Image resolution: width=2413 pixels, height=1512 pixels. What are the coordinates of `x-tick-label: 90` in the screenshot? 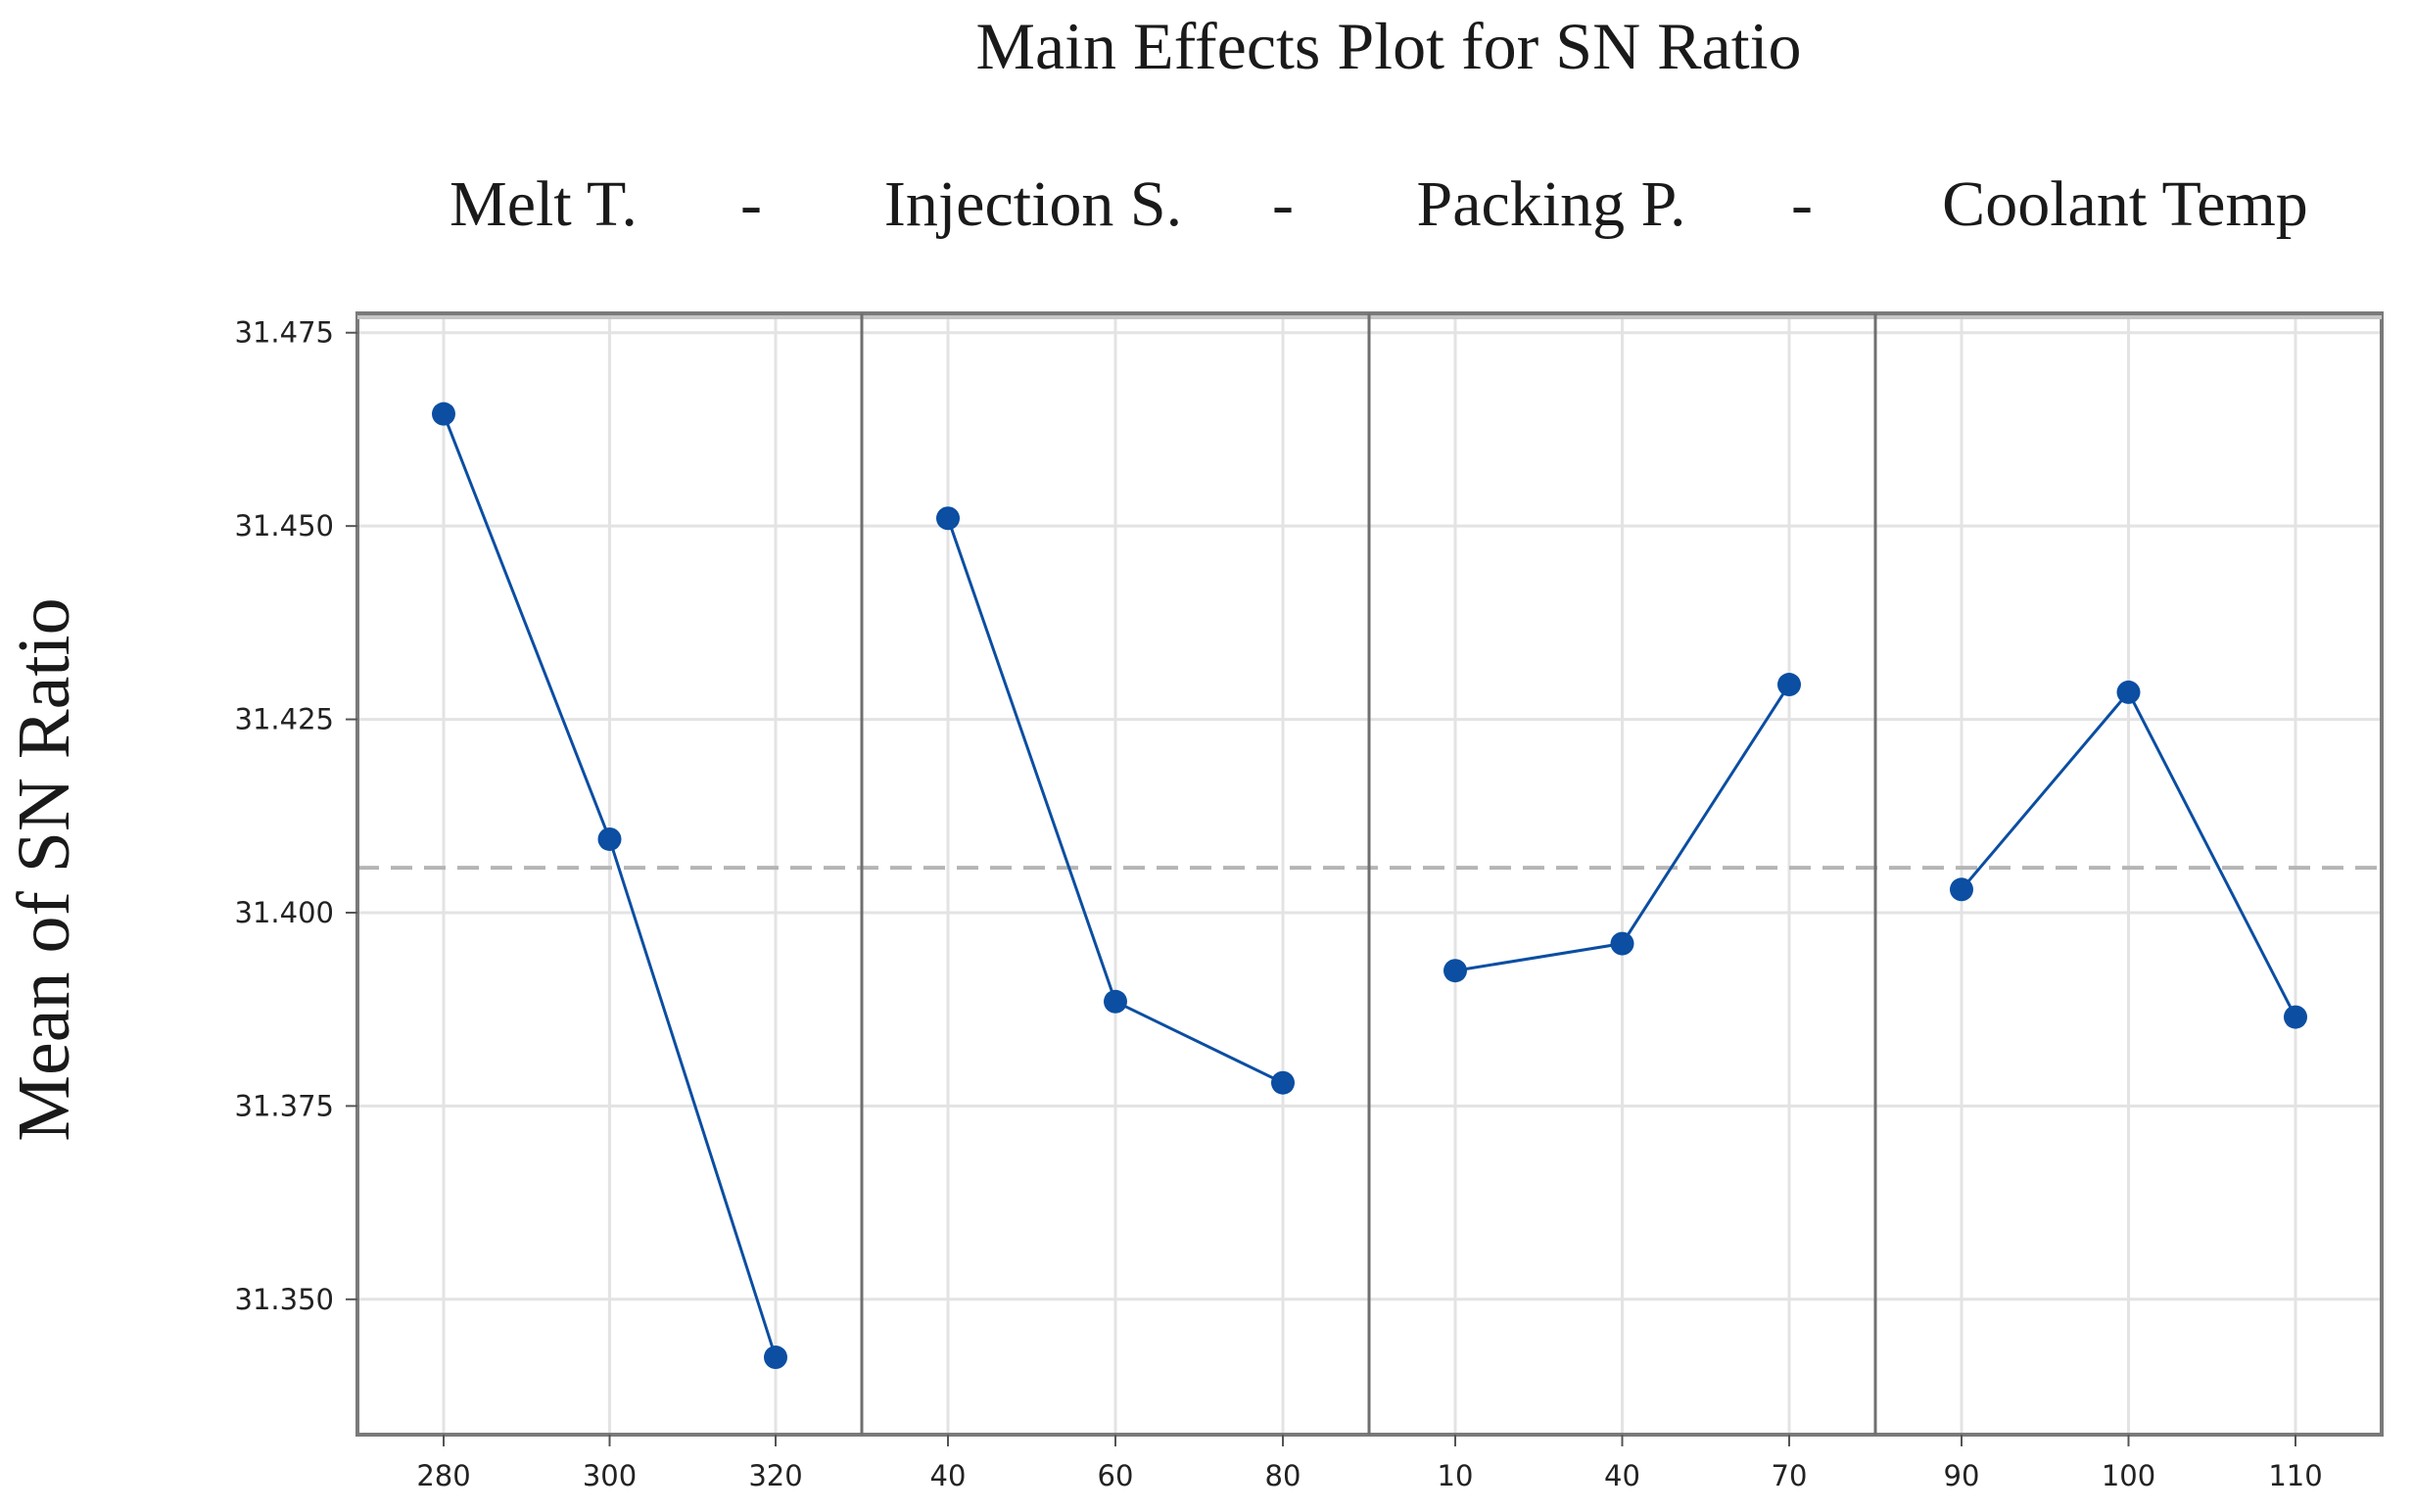 It's located at (1962, 1476).